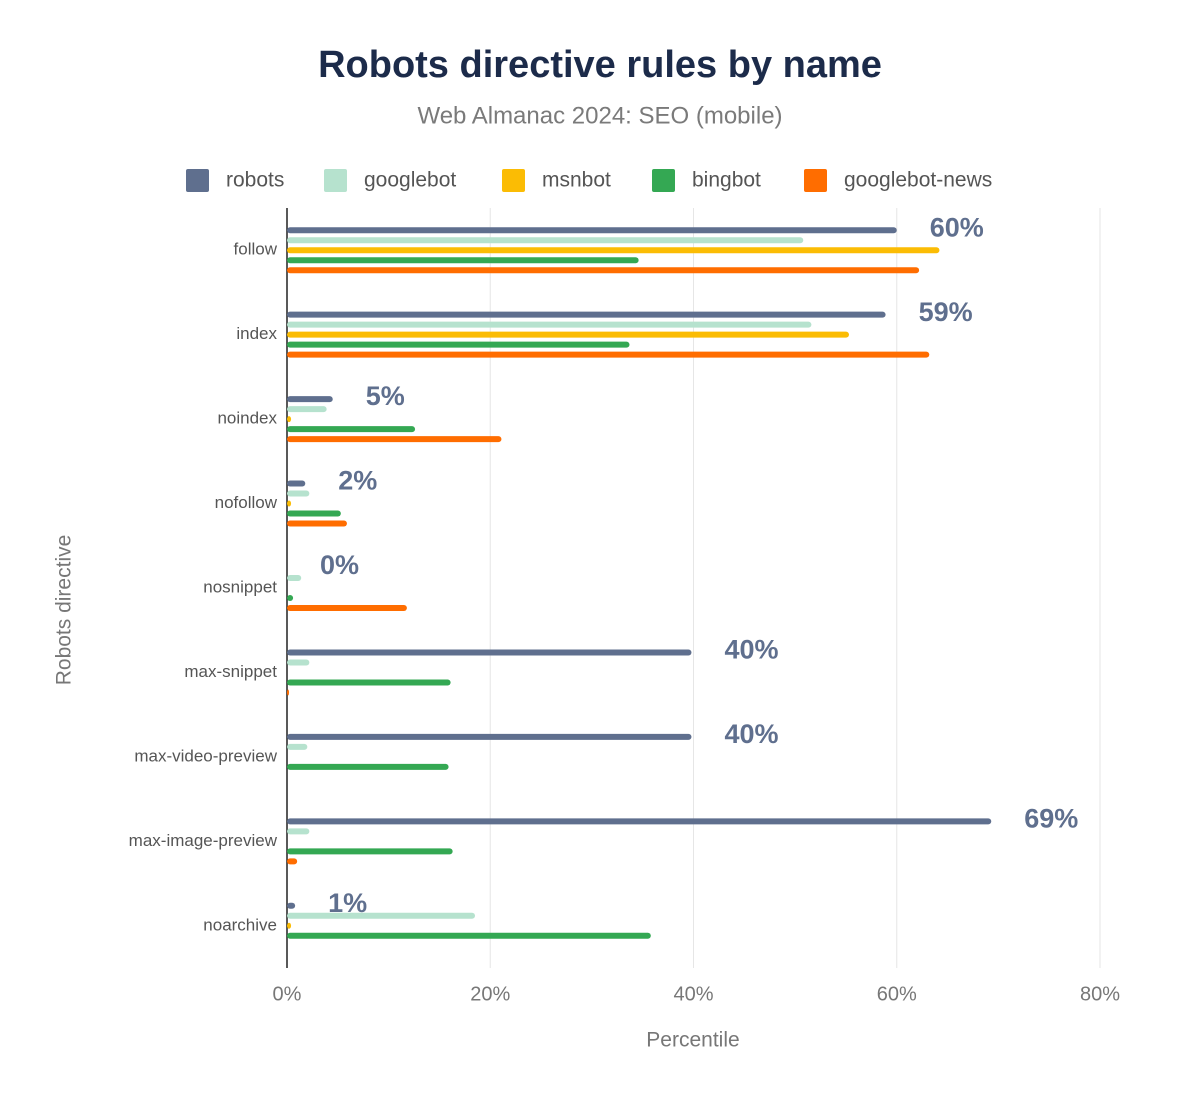 The height and width of the screenshot is (1101, 1200). Describe the element at coordinates (490, 994) in the screenshot. I see `x-tick-label: 20%` at that location.